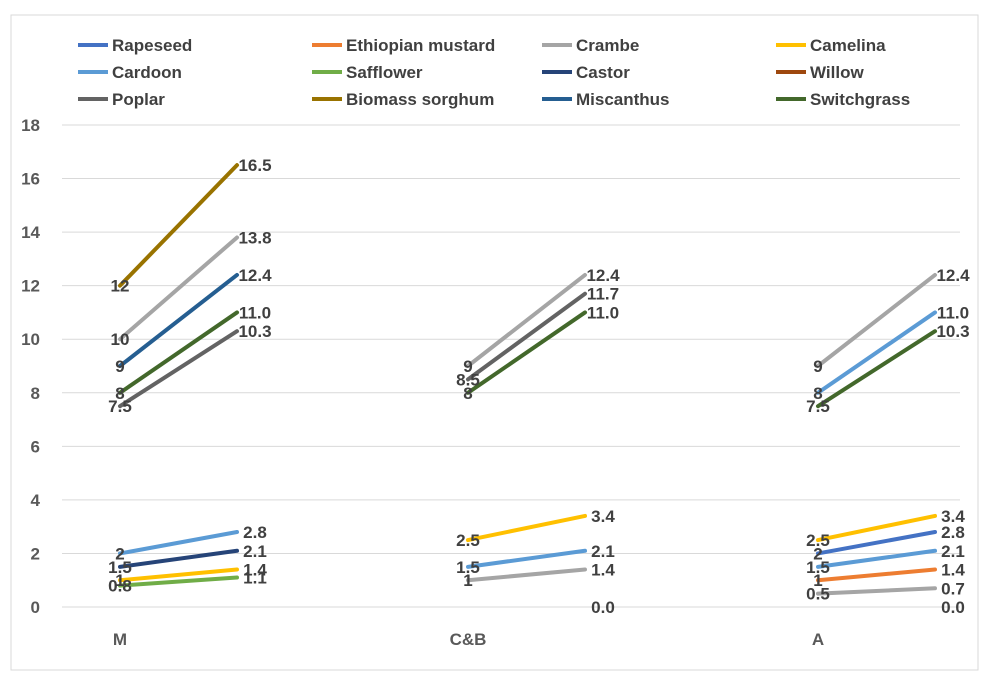  What do you see at coordinates (860, 99) in the screenshot?
I see `legend-label: Switchgrass` at bounding box center [860, 99].